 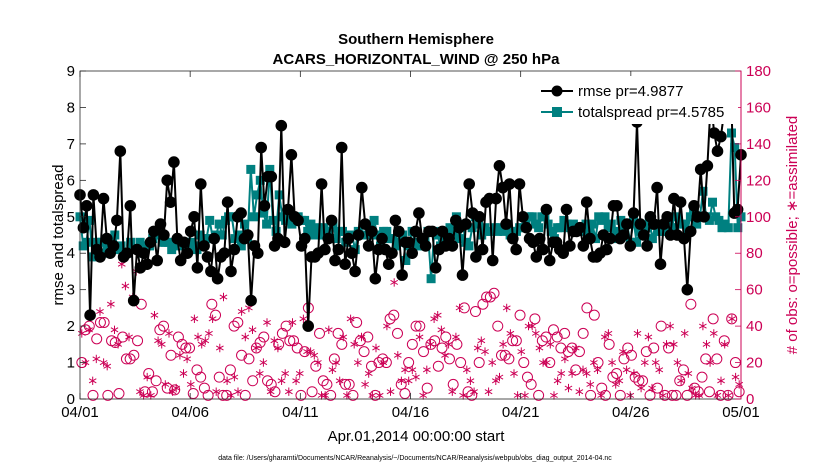 I want to click on x-tick-label: 04/16, so click(x=411, y=412).